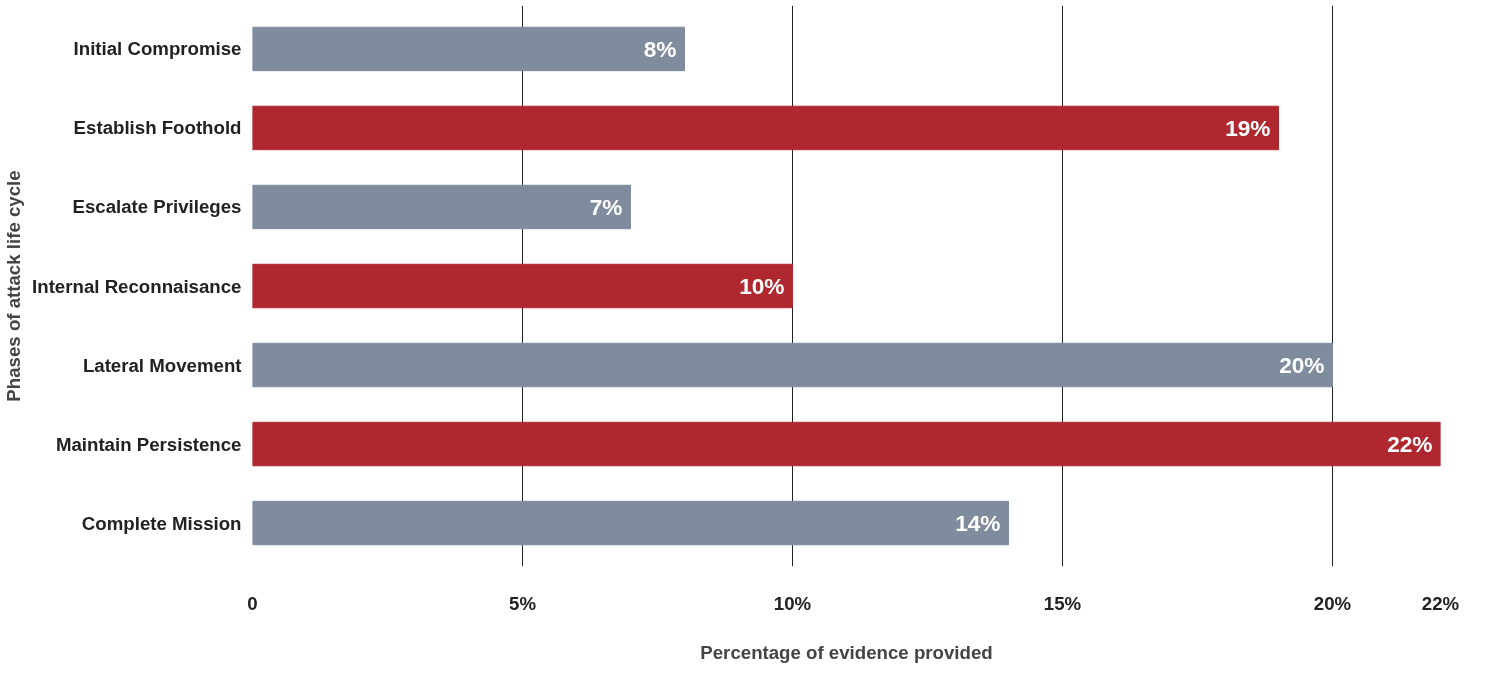  Describe the element at coordinates (157, 49) in the screenshot. I see `y-tick-label: Initial Compromise` at that location.